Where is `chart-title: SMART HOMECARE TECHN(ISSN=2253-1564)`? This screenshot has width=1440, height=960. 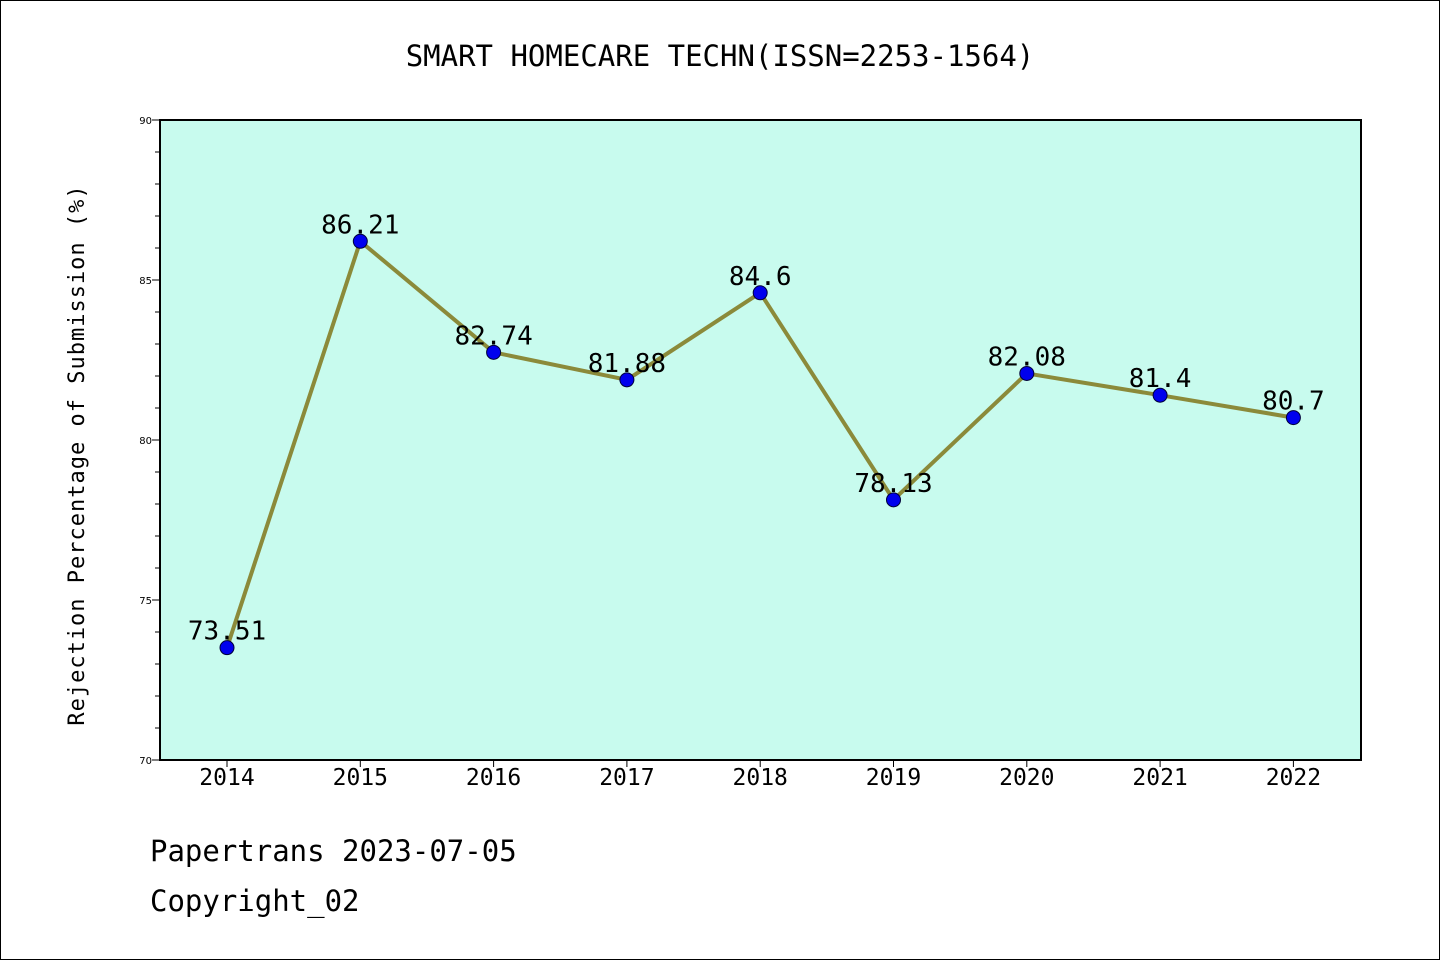 chart-title: SMART HOMECARE TECHN(ISSN=2253-1564) is located at coordinates (720, 56).